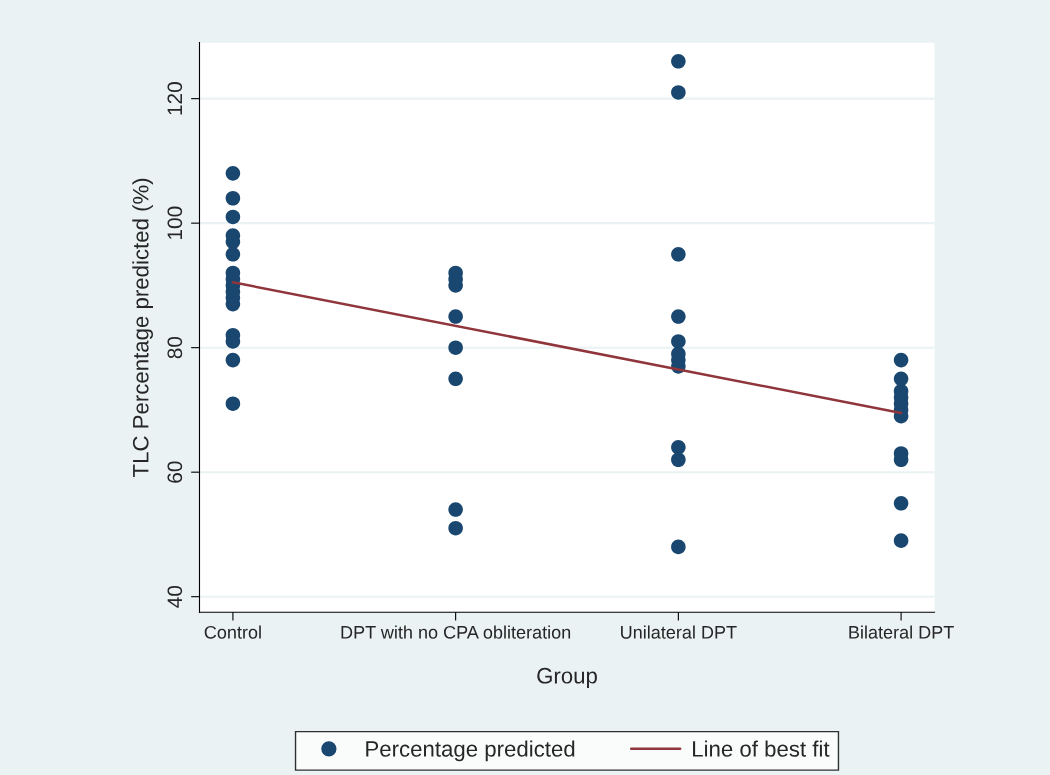 This screenshot has width=1050, height=775. What do you see at coordinates (232, 632) in the screenshot?
I see `x-tick-label: Control` at bounding box center [232, 632].